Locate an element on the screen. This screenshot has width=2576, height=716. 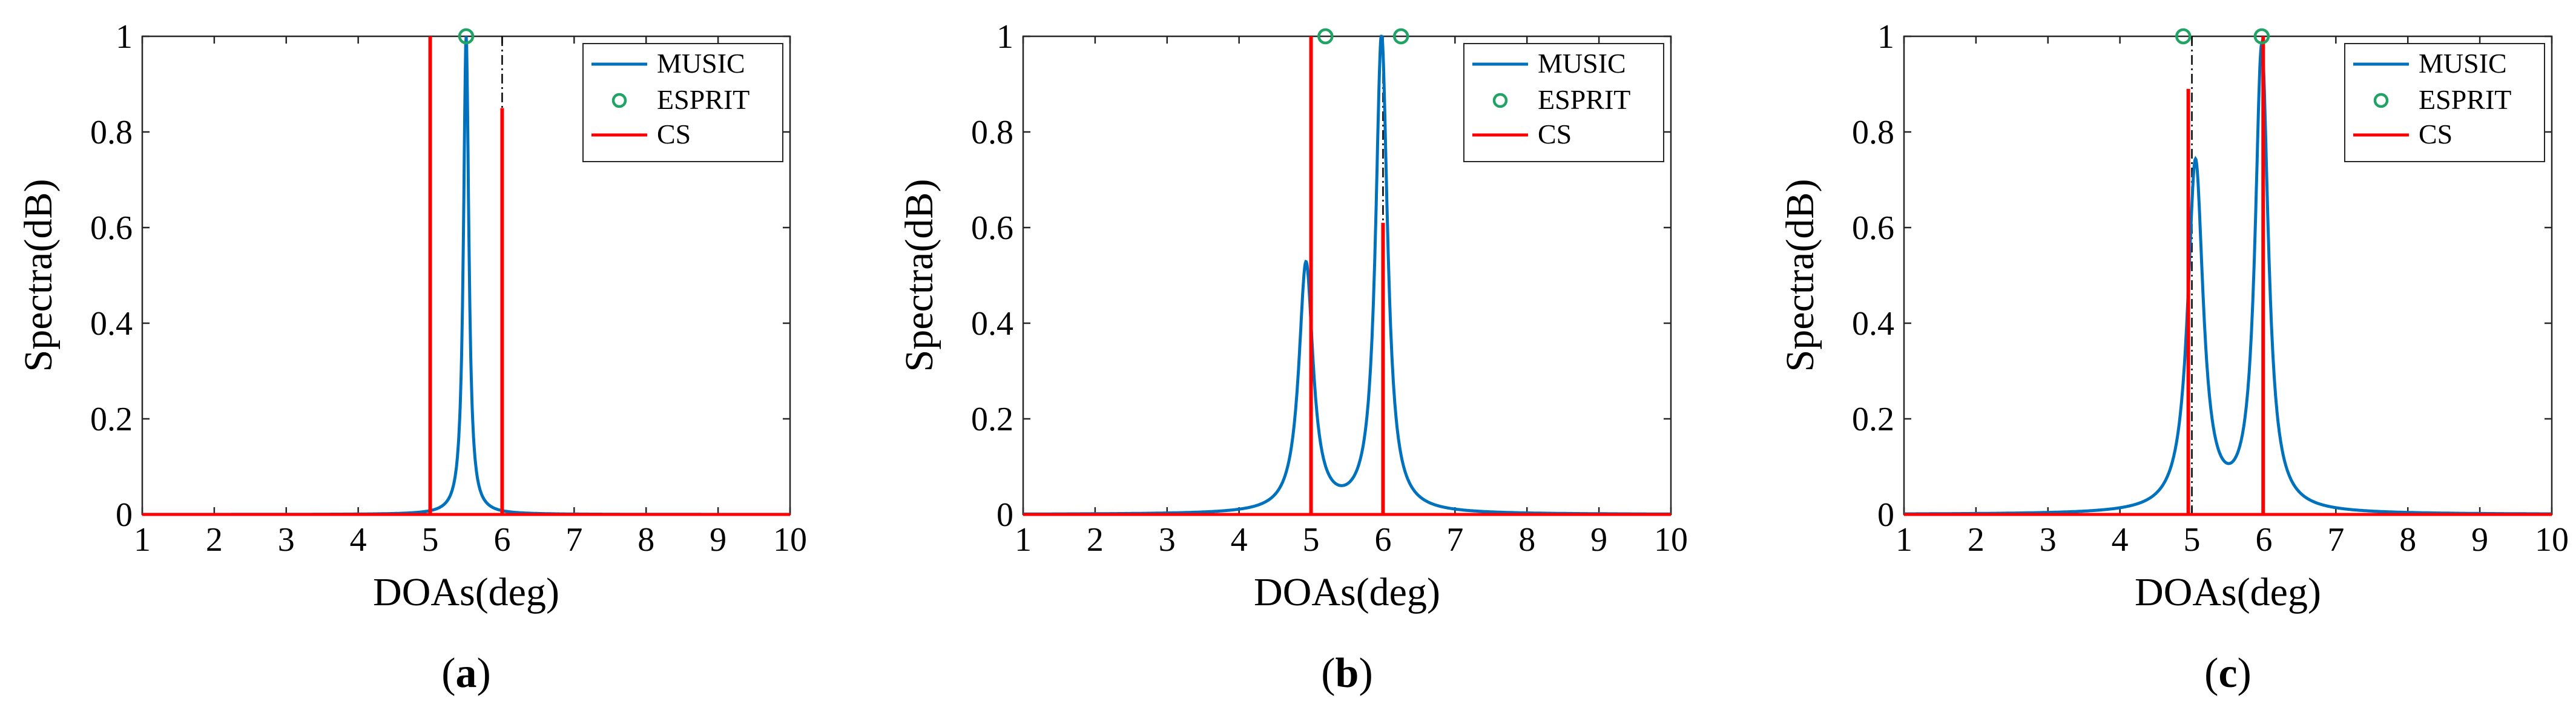
panel-caption: (b) is located at coordinates (1347, 673).